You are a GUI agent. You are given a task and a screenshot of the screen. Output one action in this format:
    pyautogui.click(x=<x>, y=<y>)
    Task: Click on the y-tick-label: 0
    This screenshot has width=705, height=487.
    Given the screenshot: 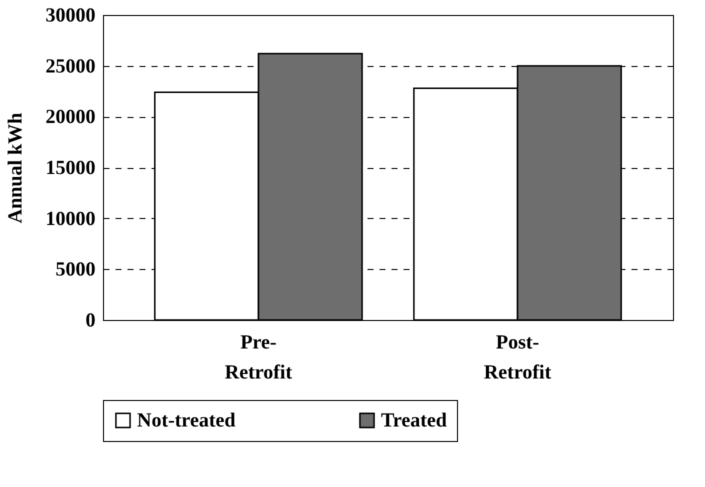 What is the action you would take?
    pyautogui.click(x=91, y=321)
    